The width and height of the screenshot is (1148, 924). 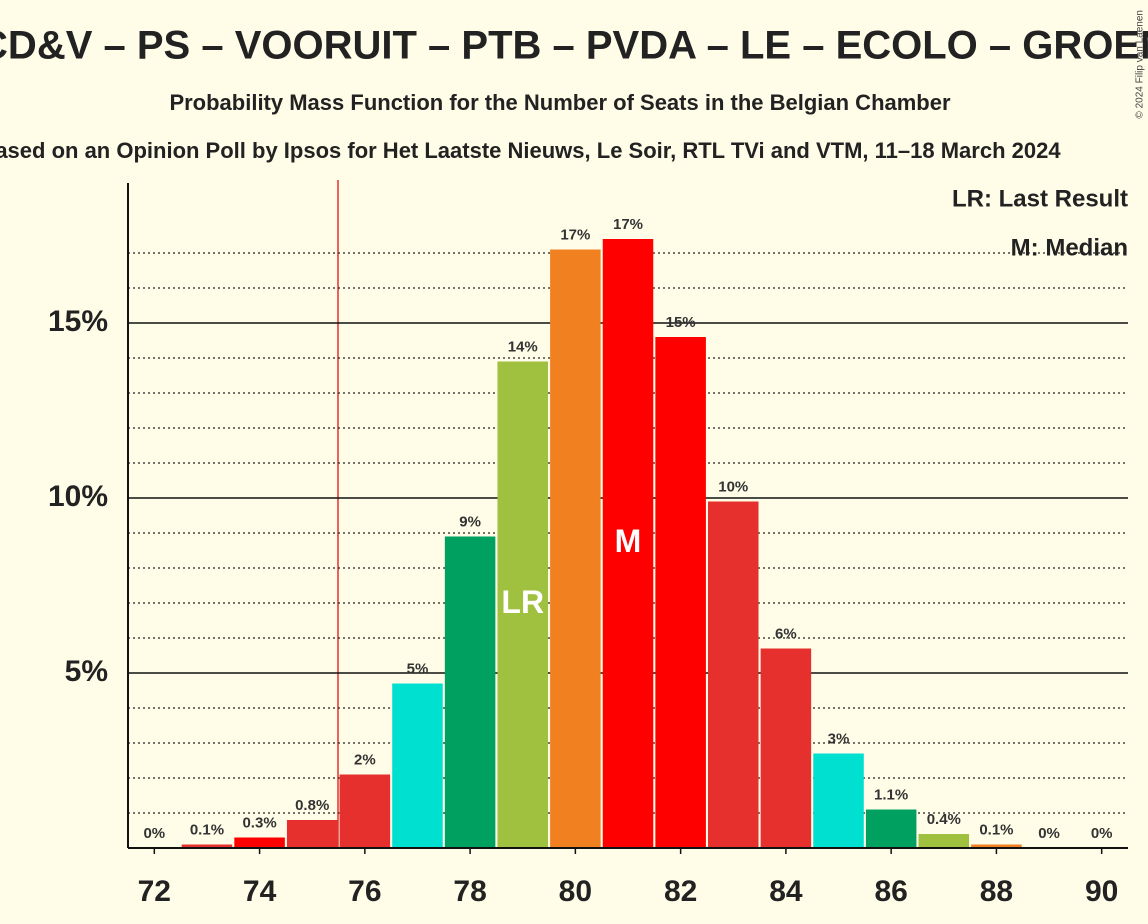 What do you see at coordinates (469, 891) in the screenshot?
I see `x-tick-label: 78` at bounding box center [469, 891].